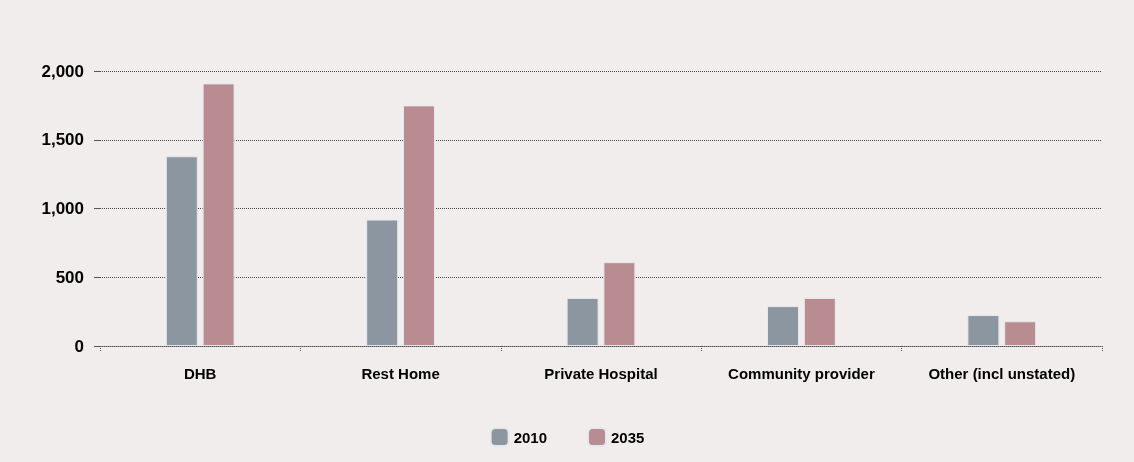  I want to click on legend-label: 2010, so click(530, 437).